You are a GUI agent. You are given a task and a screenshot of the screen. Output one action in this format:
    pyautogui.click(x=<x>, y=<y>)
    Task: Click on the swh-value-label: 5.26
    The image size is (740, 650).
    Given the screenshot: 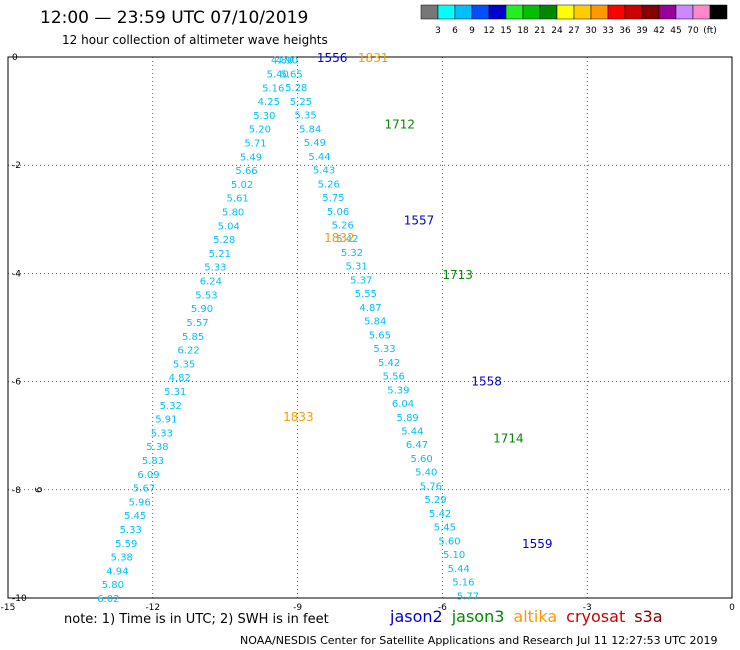 What is the action you would take?
    pyautogui.click(x=329, y=184)
    